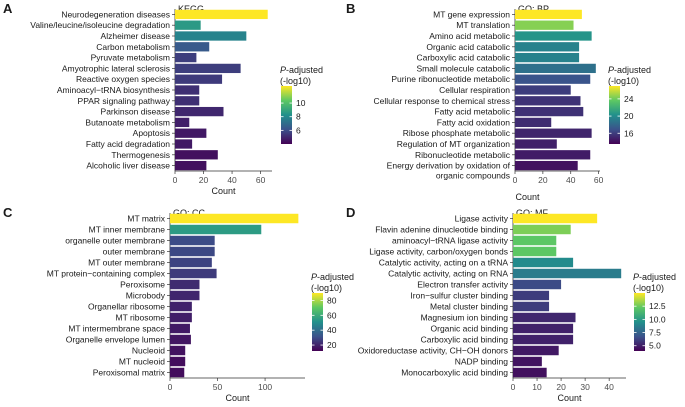 This screenshot has height=407, width=685. I want to click on panel-a-x-tick-label: 0, so click(175, 180).